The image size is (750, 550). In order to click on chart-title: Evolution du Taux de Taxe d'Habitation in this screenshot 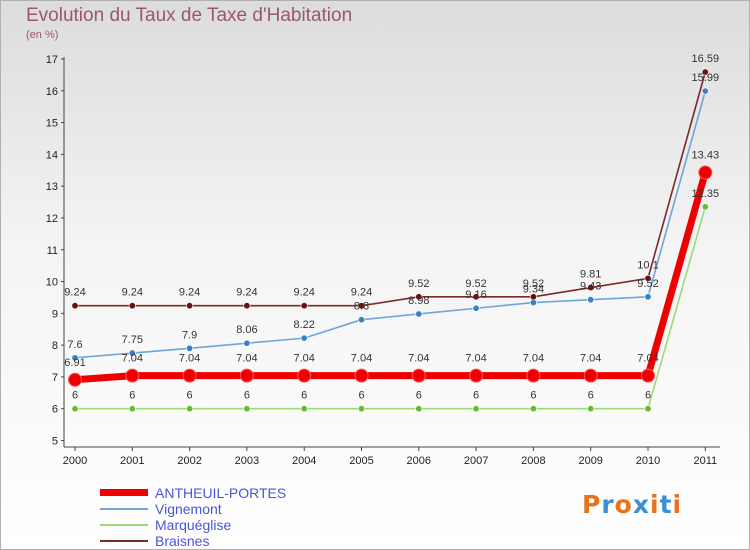, I will do `click(189, 15)`.